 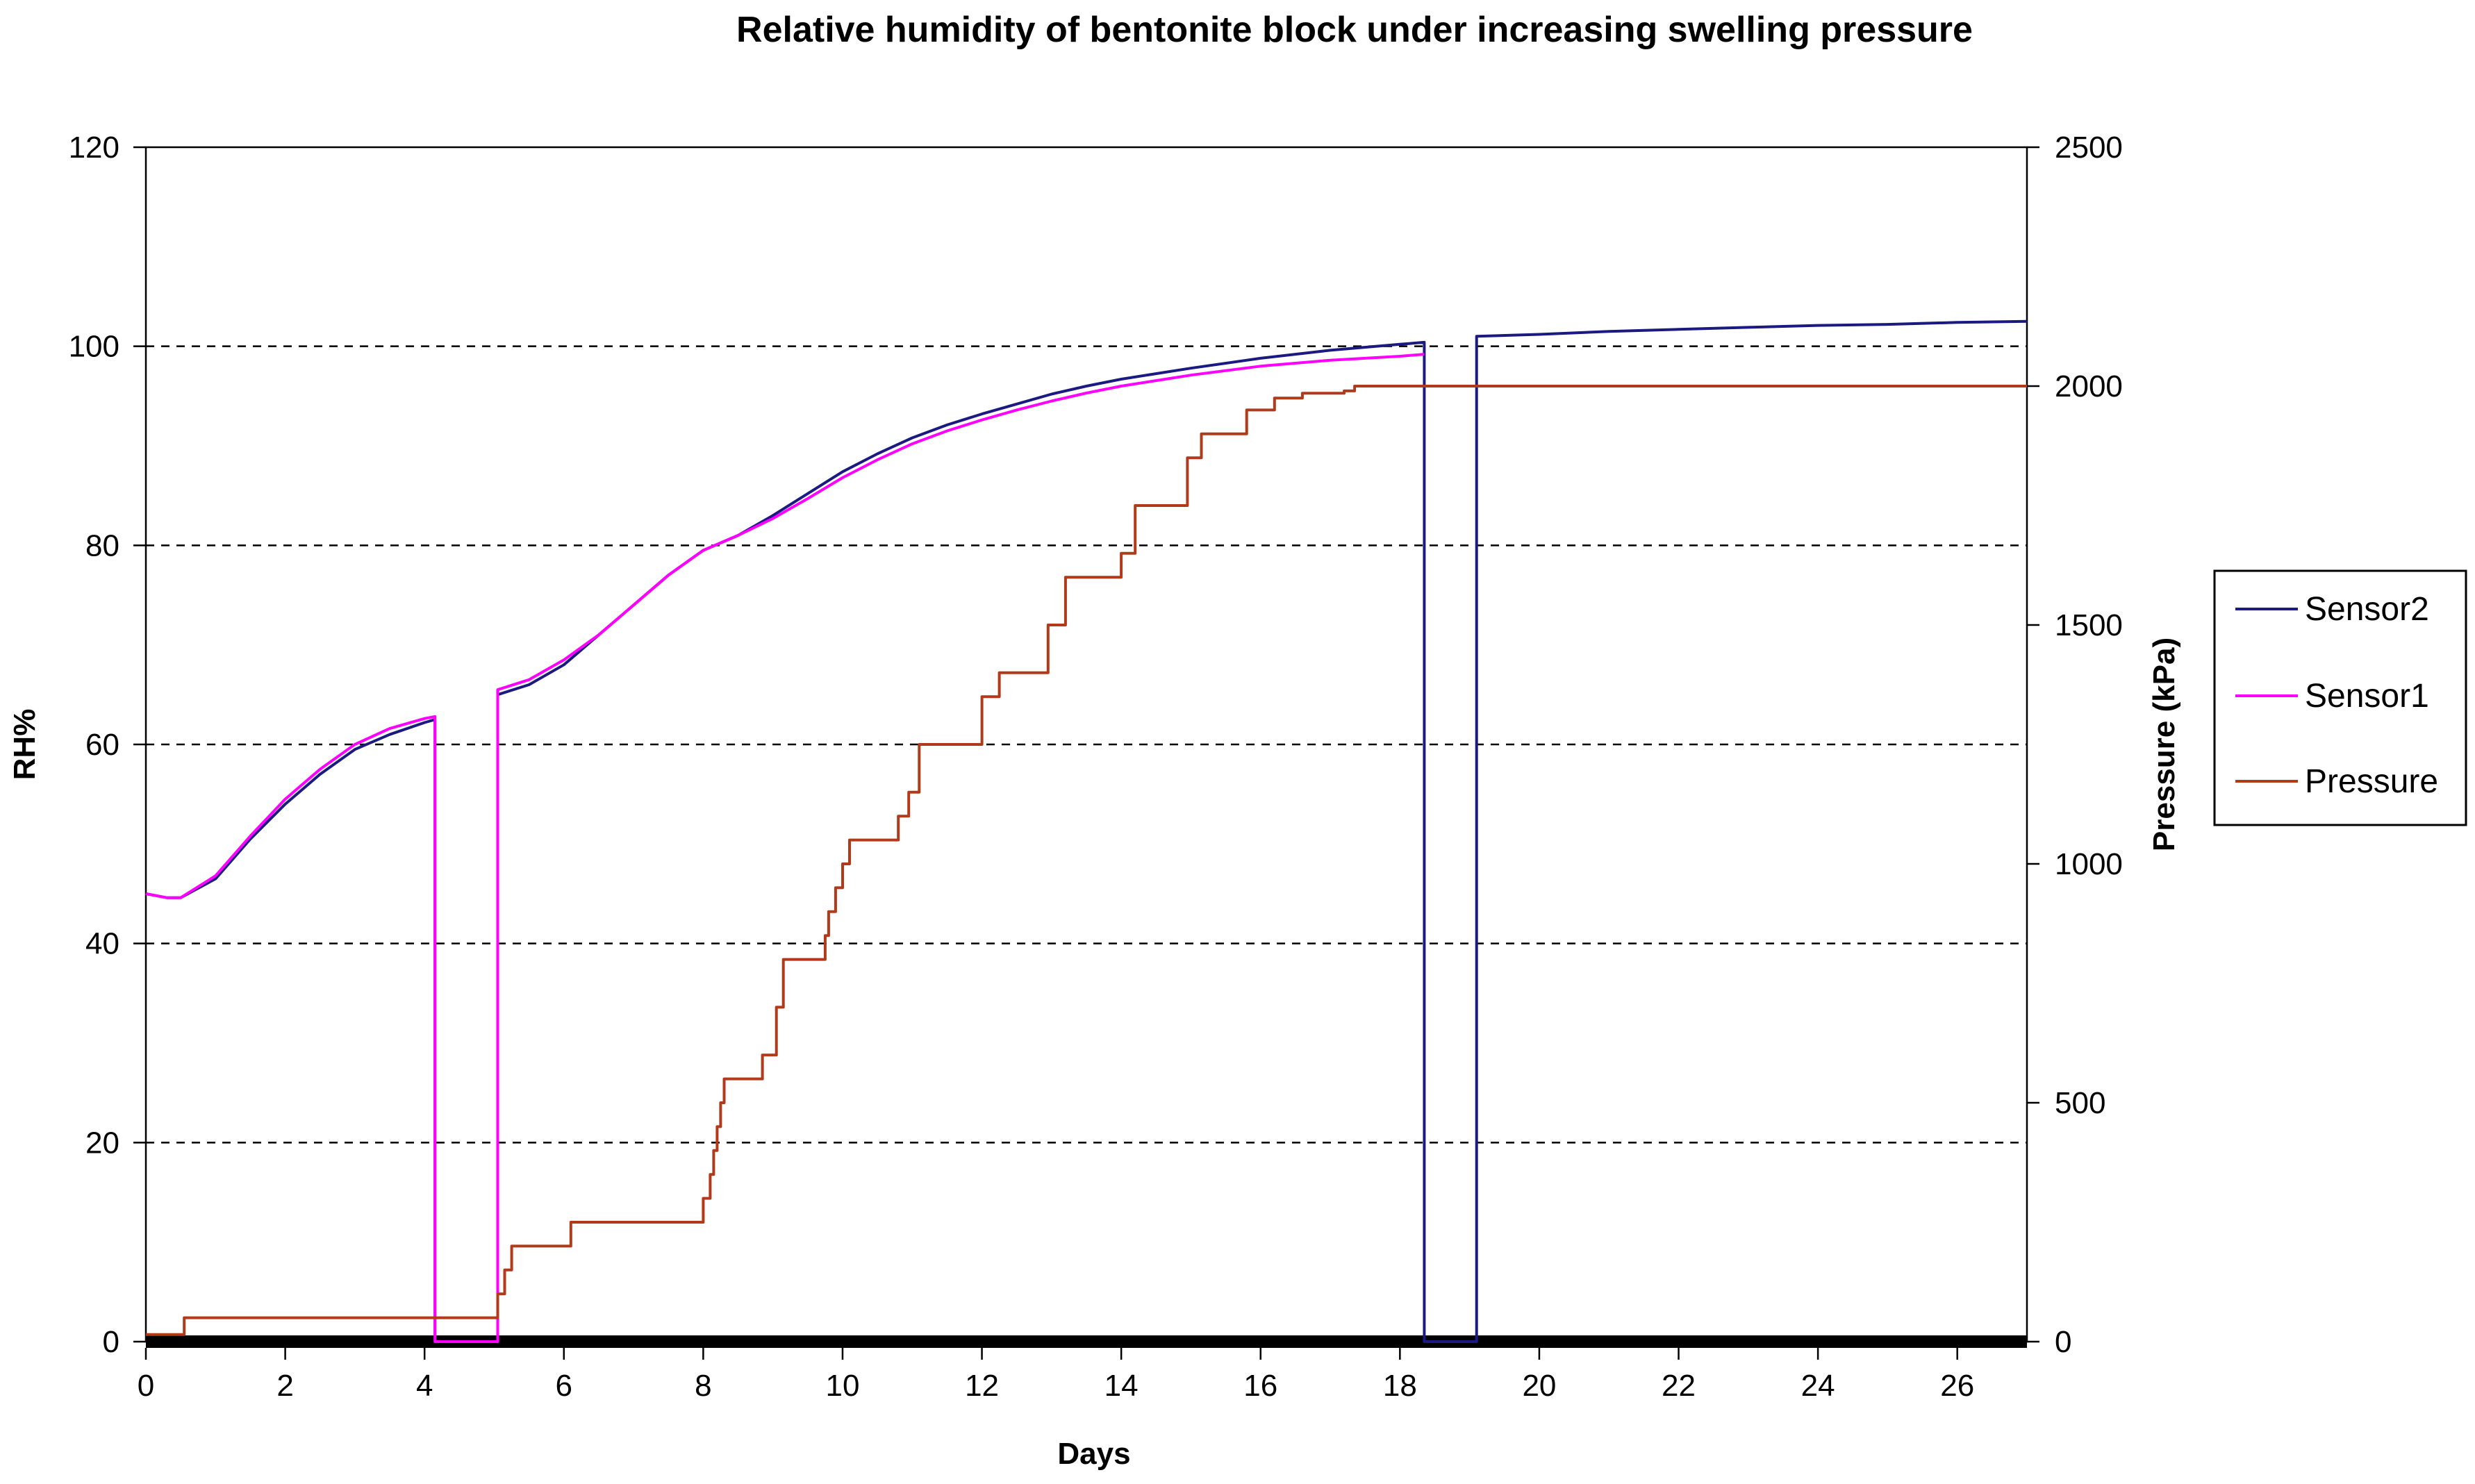 What do you see at coordinates (1260, 1386) in the screenshot?
I see `x-tick-label: 16` at bounding box center [1260, 1386].